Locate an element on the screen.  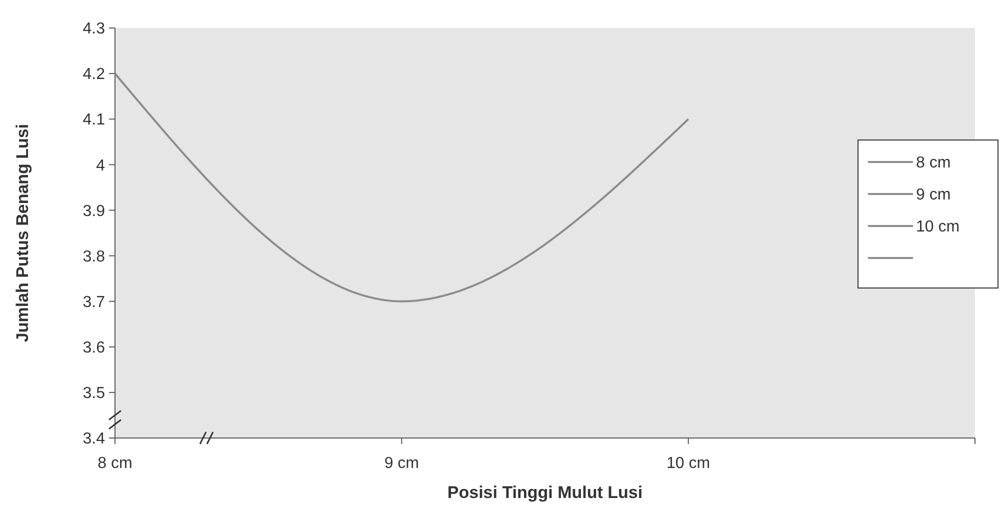
y-tick-label: 4.1 is located at coordinates (94, 120).